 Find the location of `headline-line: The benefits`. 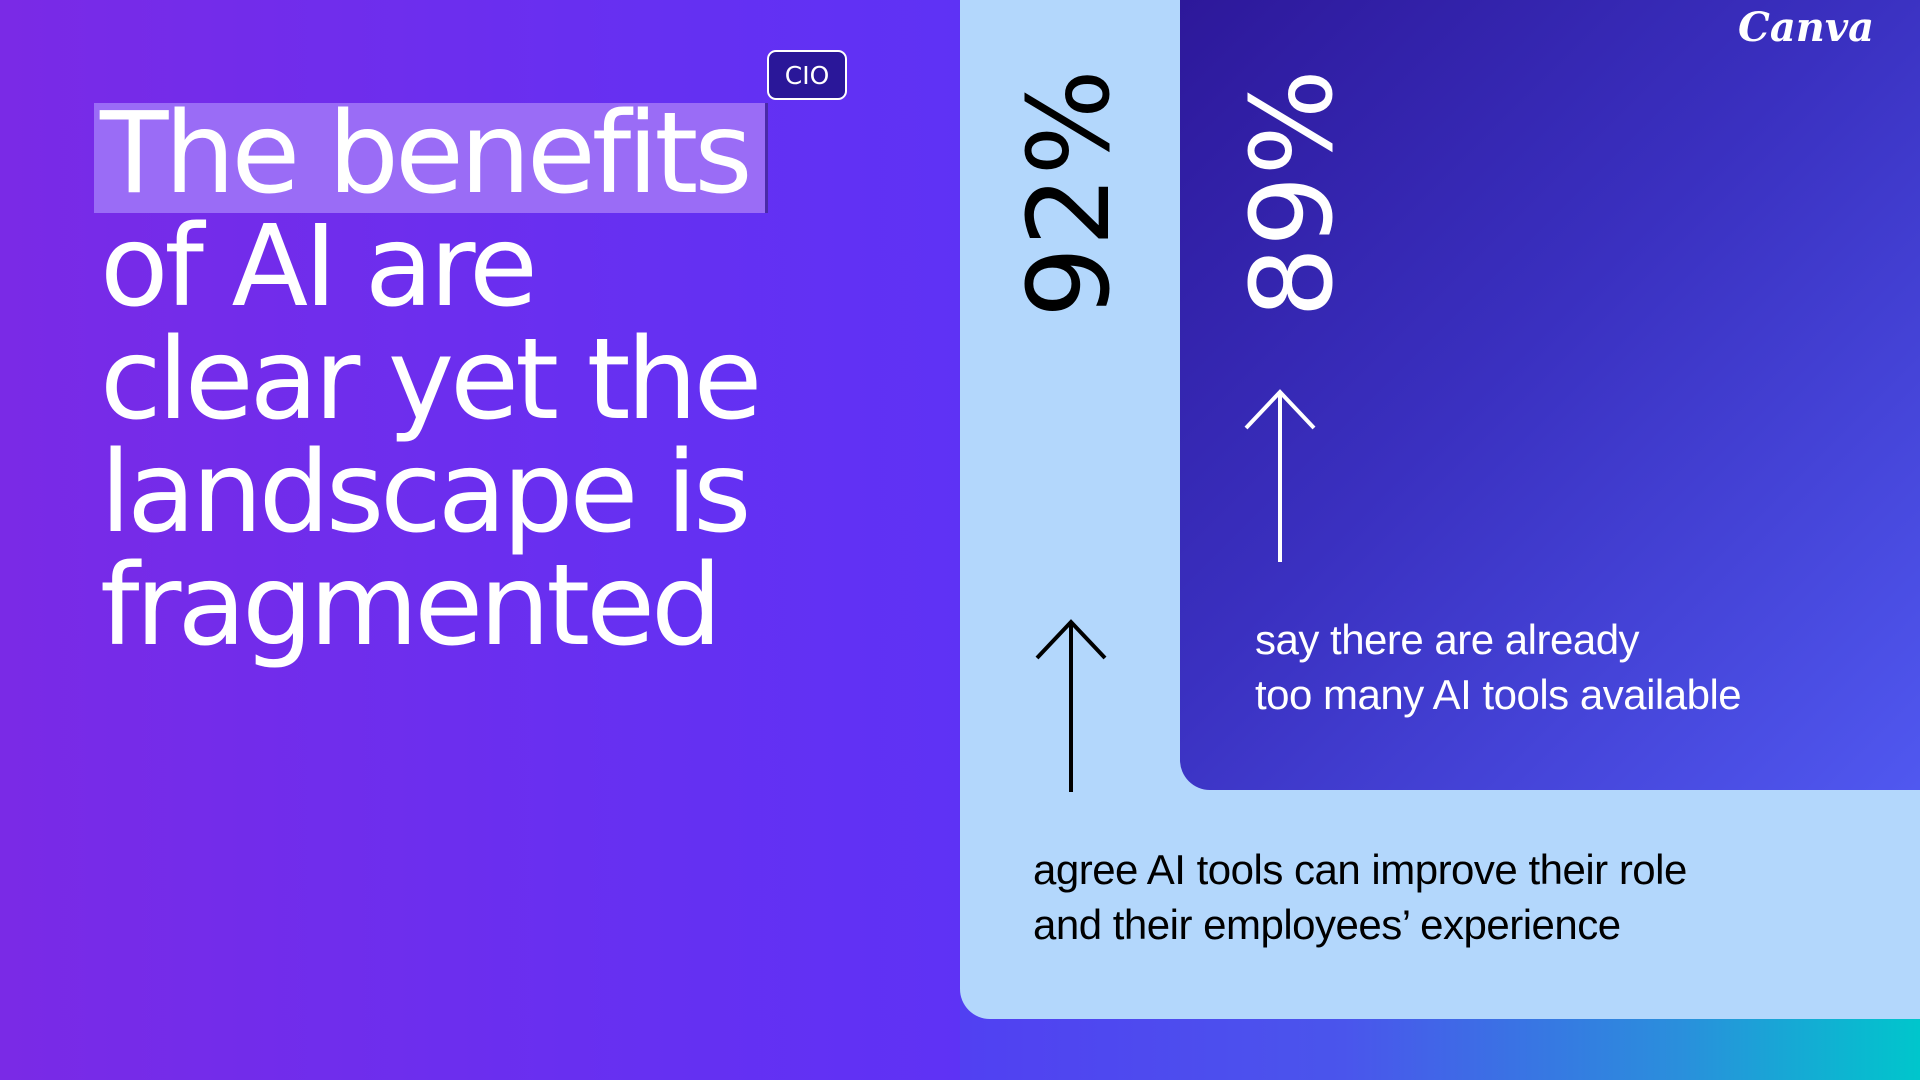

headline-line: The benefits is located at coordinates (426, 154).